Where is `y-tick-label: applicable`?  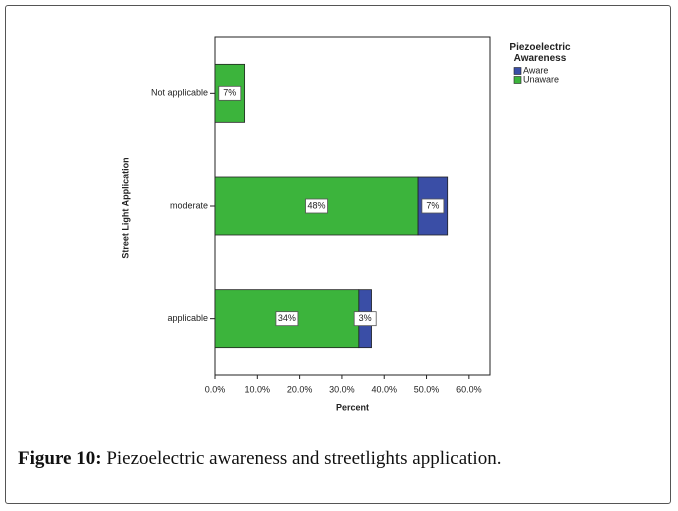 y-tick-label: applicable is located at coordinates (187, 318).